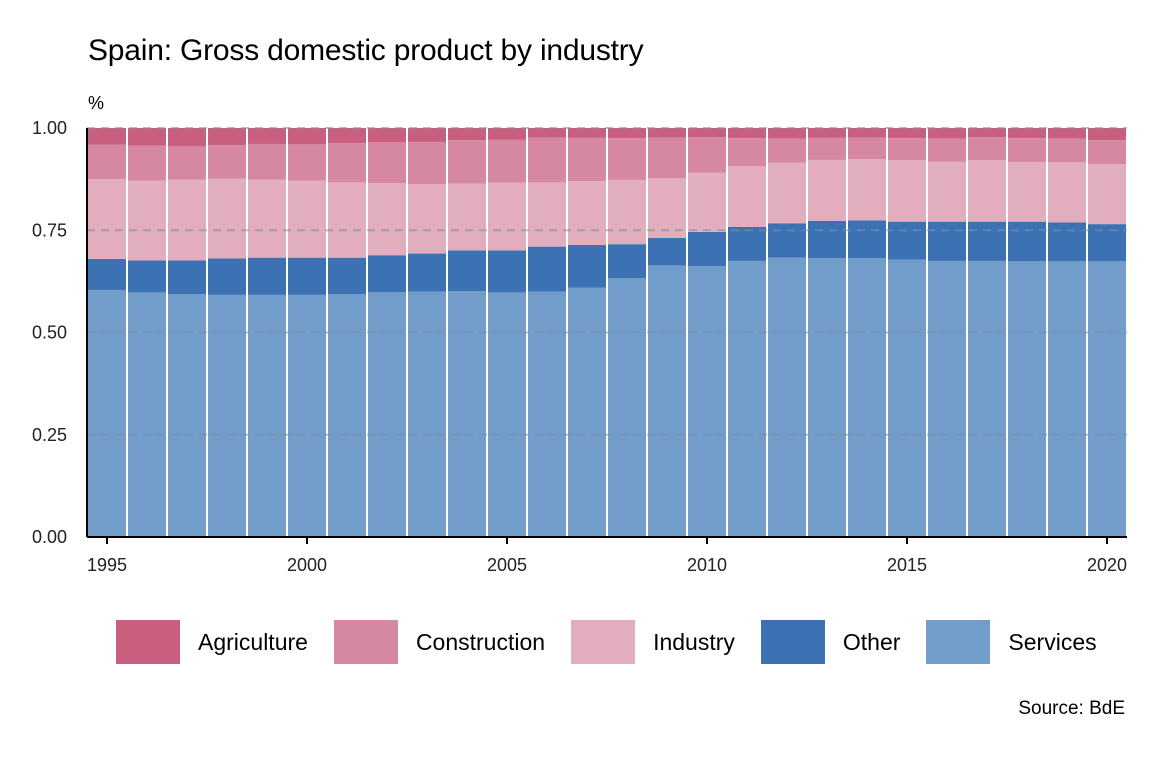  What do you see at coordinates (987, 398) in the screenshot?
I see `bar-services-2017` at bounding box center [987, 398].